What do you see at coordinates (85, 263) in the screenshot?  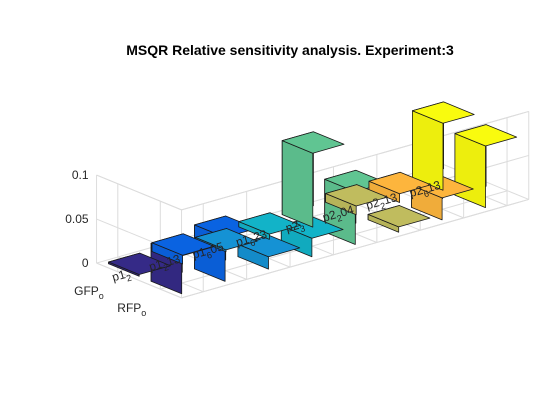 I see `z-tick-label: 0` at bounding box center [85, 263].